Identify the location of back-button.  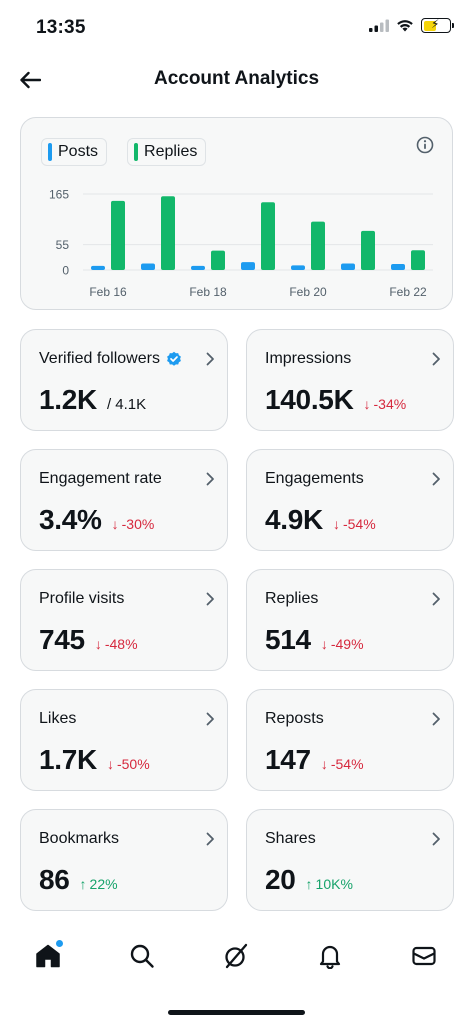
(30, 80).